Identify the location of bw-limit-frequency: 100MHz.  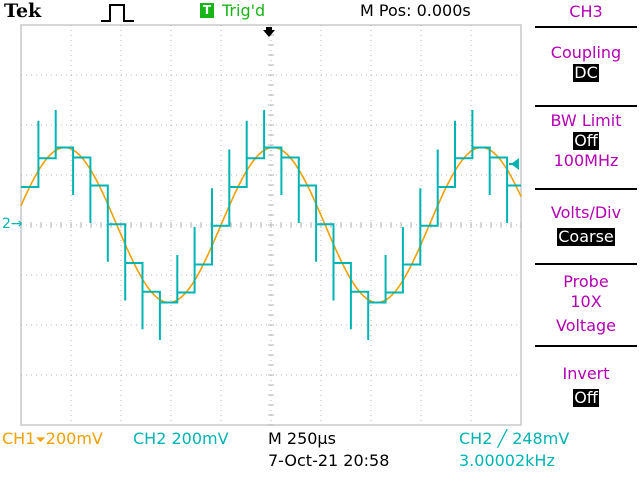
(586, 160).